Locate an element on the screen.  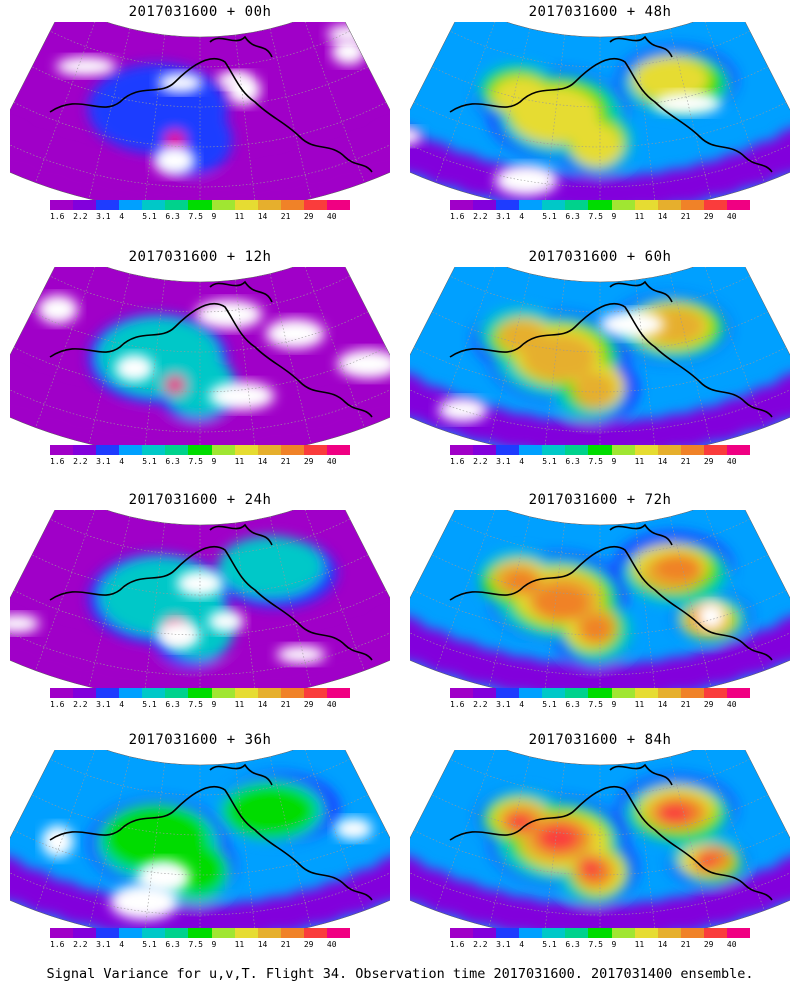
panel-title: 2017031600 + 48h is located at coordinates (600, 12).